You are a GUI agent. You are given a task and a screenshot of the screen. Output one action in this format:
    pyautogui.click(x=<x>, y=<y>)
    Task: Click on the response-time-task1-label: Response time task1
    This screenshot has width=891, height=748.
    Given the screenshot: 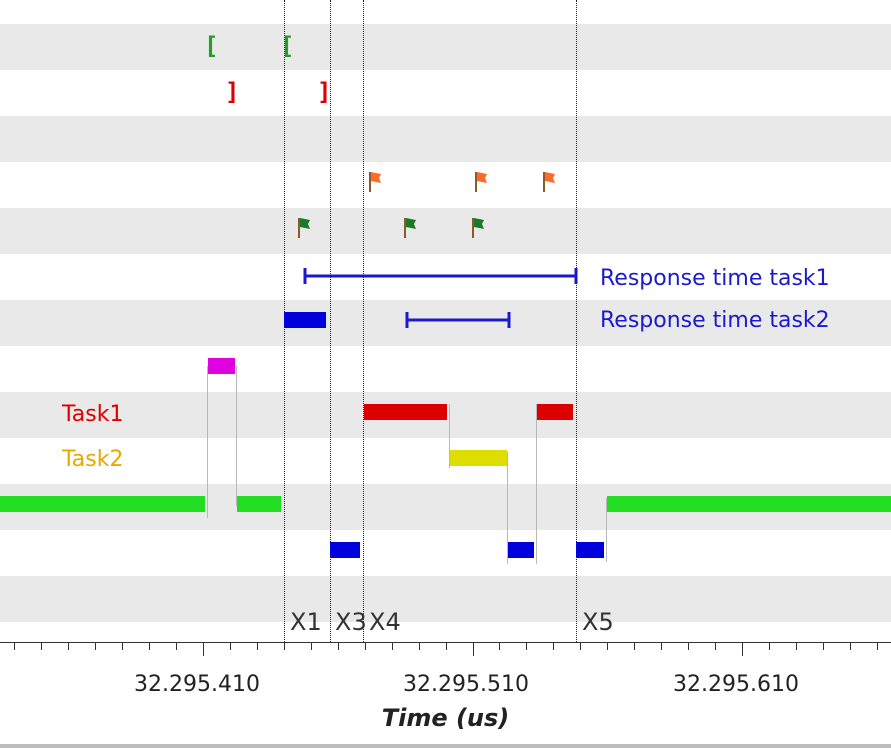 What is the action you would take?
    pyautogui.click(x=715, y=278)
    